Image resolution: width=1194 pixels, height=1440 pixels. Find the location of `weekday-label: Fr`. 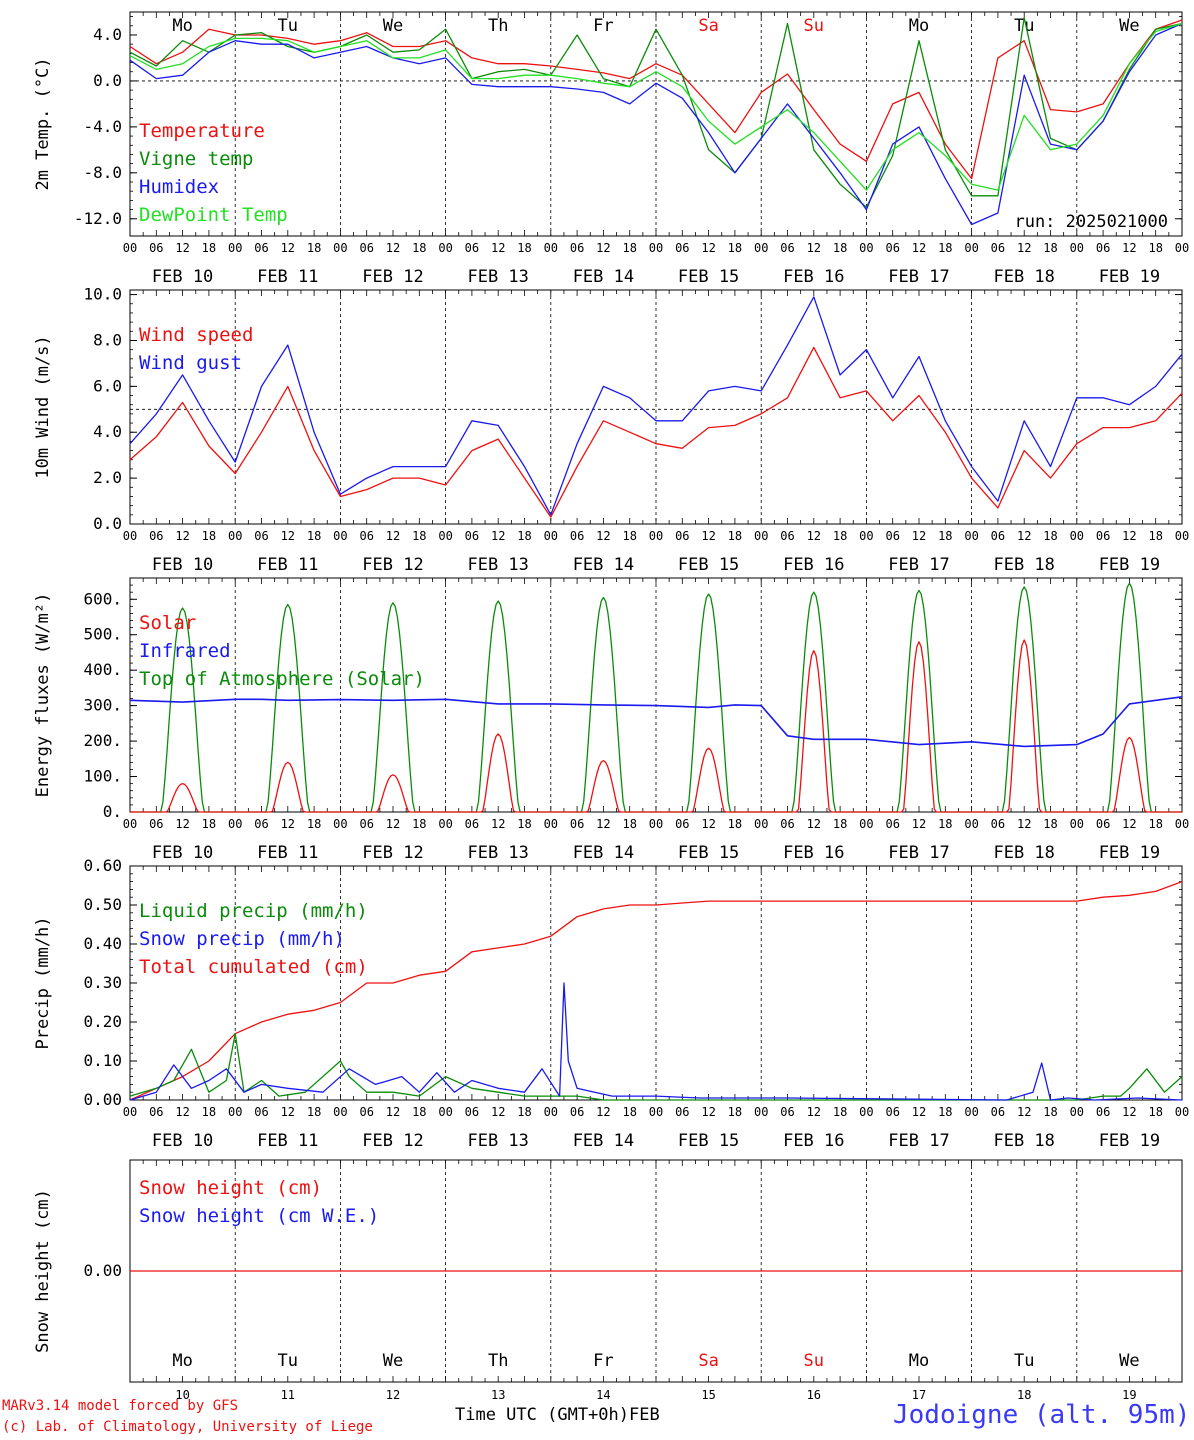

weekday-label: Fr is located at coordinates (603, 26).